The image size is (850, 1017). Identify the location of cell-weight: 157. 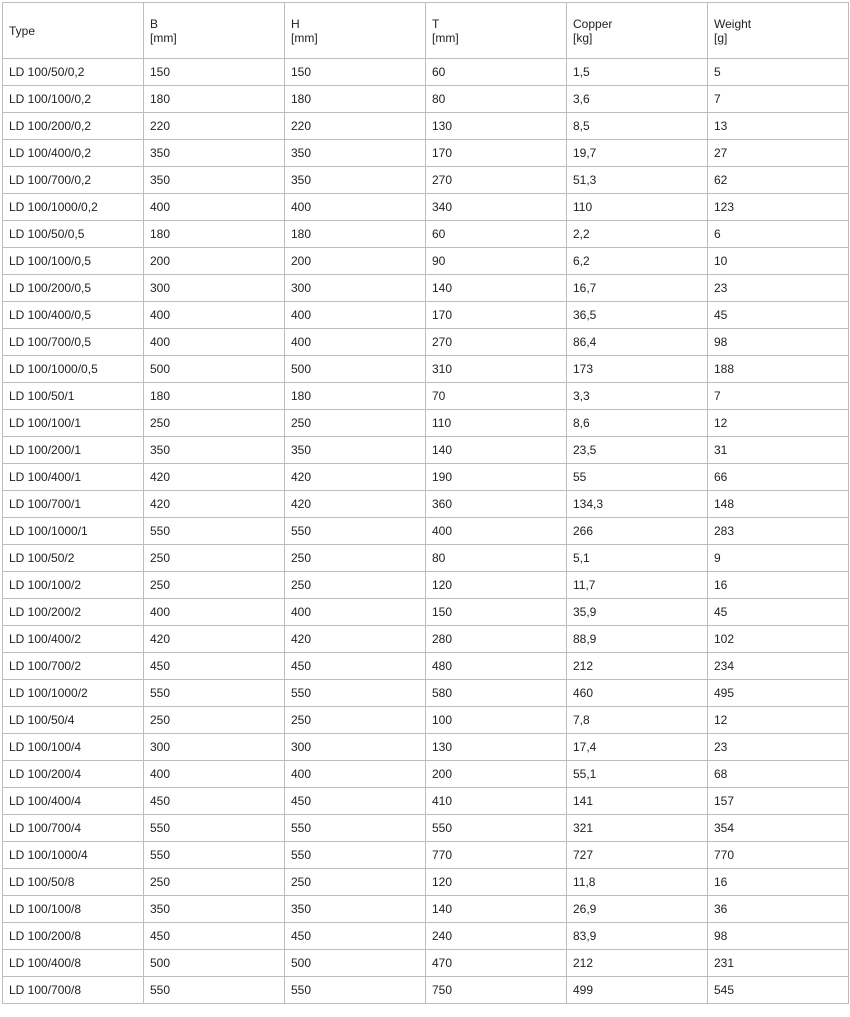
(778, 801).